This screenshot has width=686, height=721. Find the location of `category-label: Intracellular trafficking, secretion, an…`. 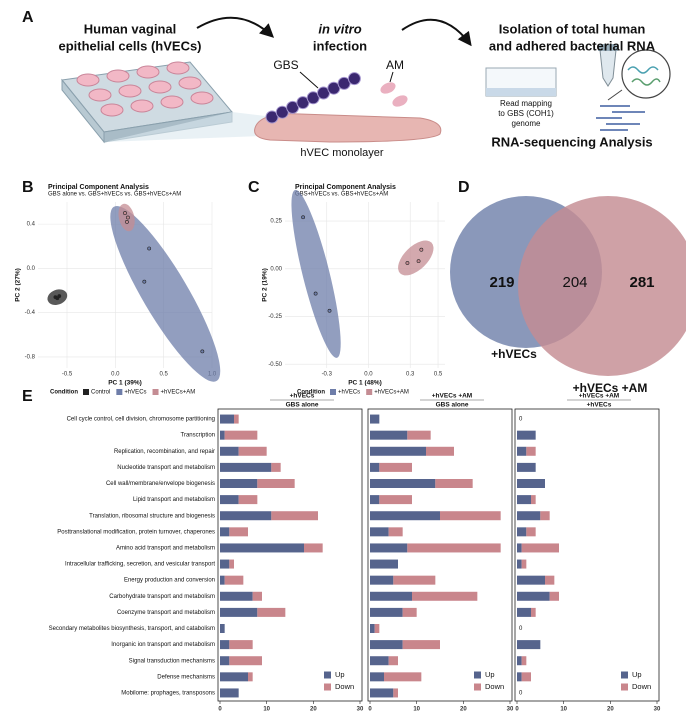

category-label: Intracellular trafficking, secretion, an… is located at coordinates (140, 565).